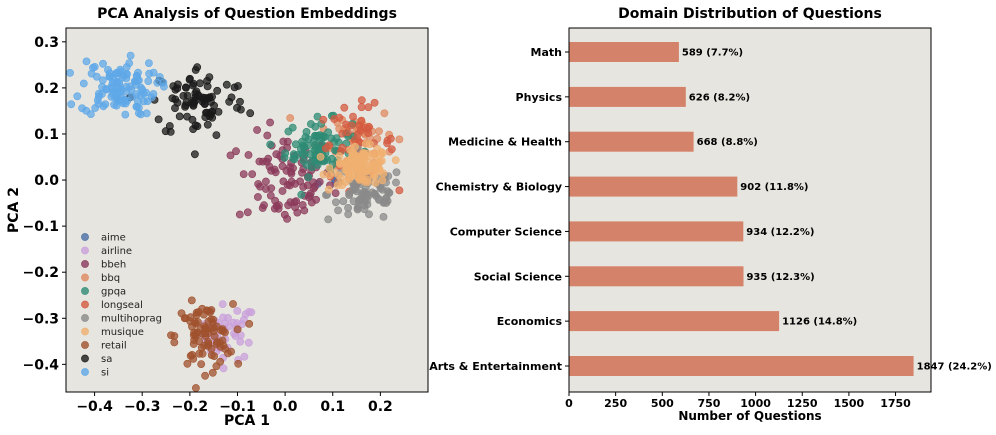 The width and height of the screenshot is (996, 435). I want to click on pca-x-tick-label: 0.1, so click(332, 407).